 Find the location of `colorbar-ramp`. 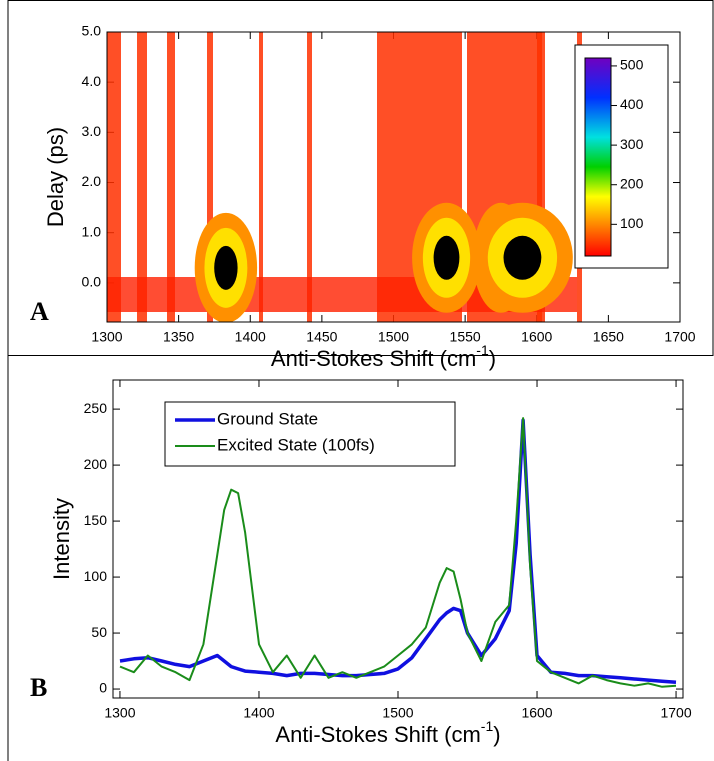

colorbar-ramp is located at coordinates (598, 157).